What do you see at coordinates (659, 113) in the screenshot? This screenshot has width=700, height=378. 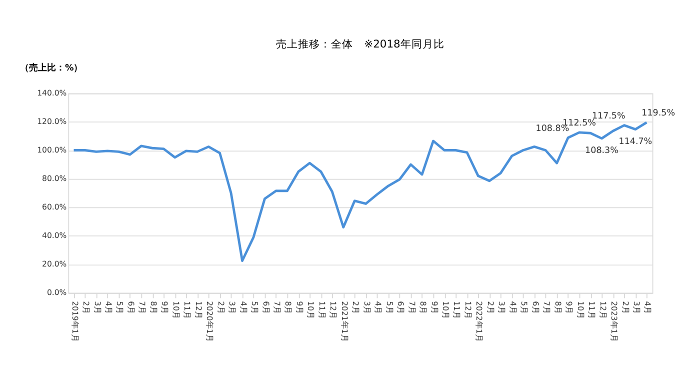 I see `data-label: 119.5%` at bounding box center [659, 113].